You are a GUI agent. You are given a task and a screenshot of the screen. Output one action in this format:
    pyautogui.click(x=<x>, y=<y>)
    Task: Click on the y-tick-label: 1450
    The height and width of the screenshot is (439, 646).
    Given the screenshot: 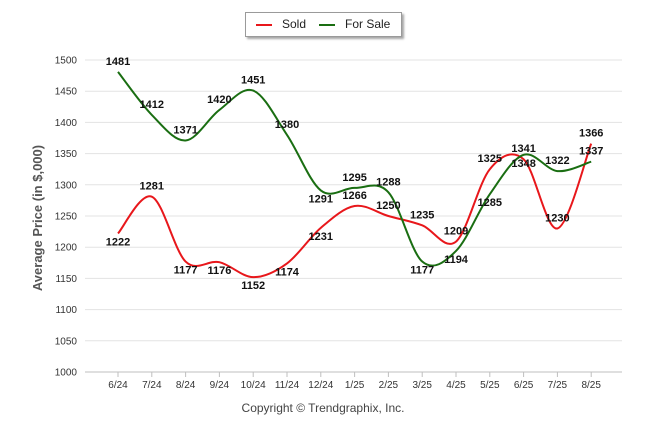 What is the action you would take?
    pyautogui.click(x=66, y=92)
    